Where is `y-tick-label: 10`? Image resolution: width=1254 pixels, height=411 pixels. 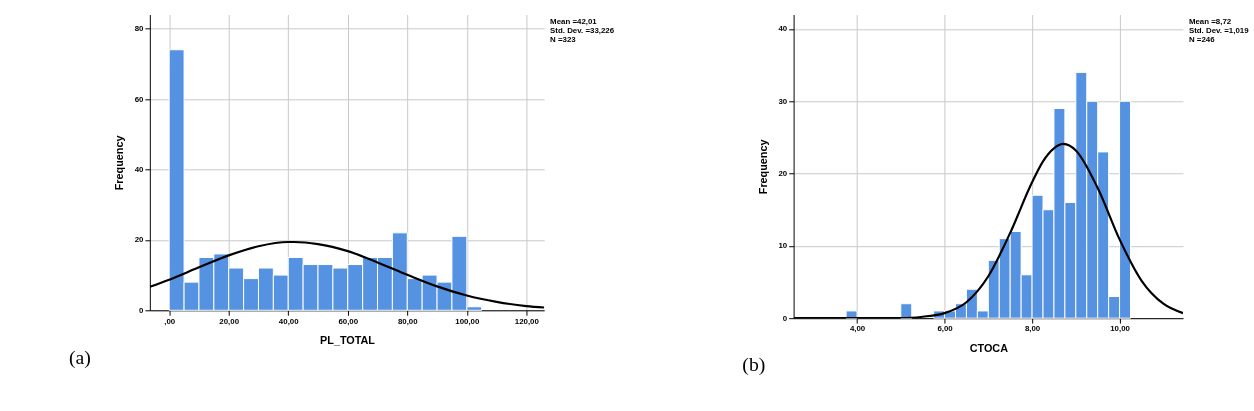
y-tick-label: 10 is located at coordinates (783, 246).